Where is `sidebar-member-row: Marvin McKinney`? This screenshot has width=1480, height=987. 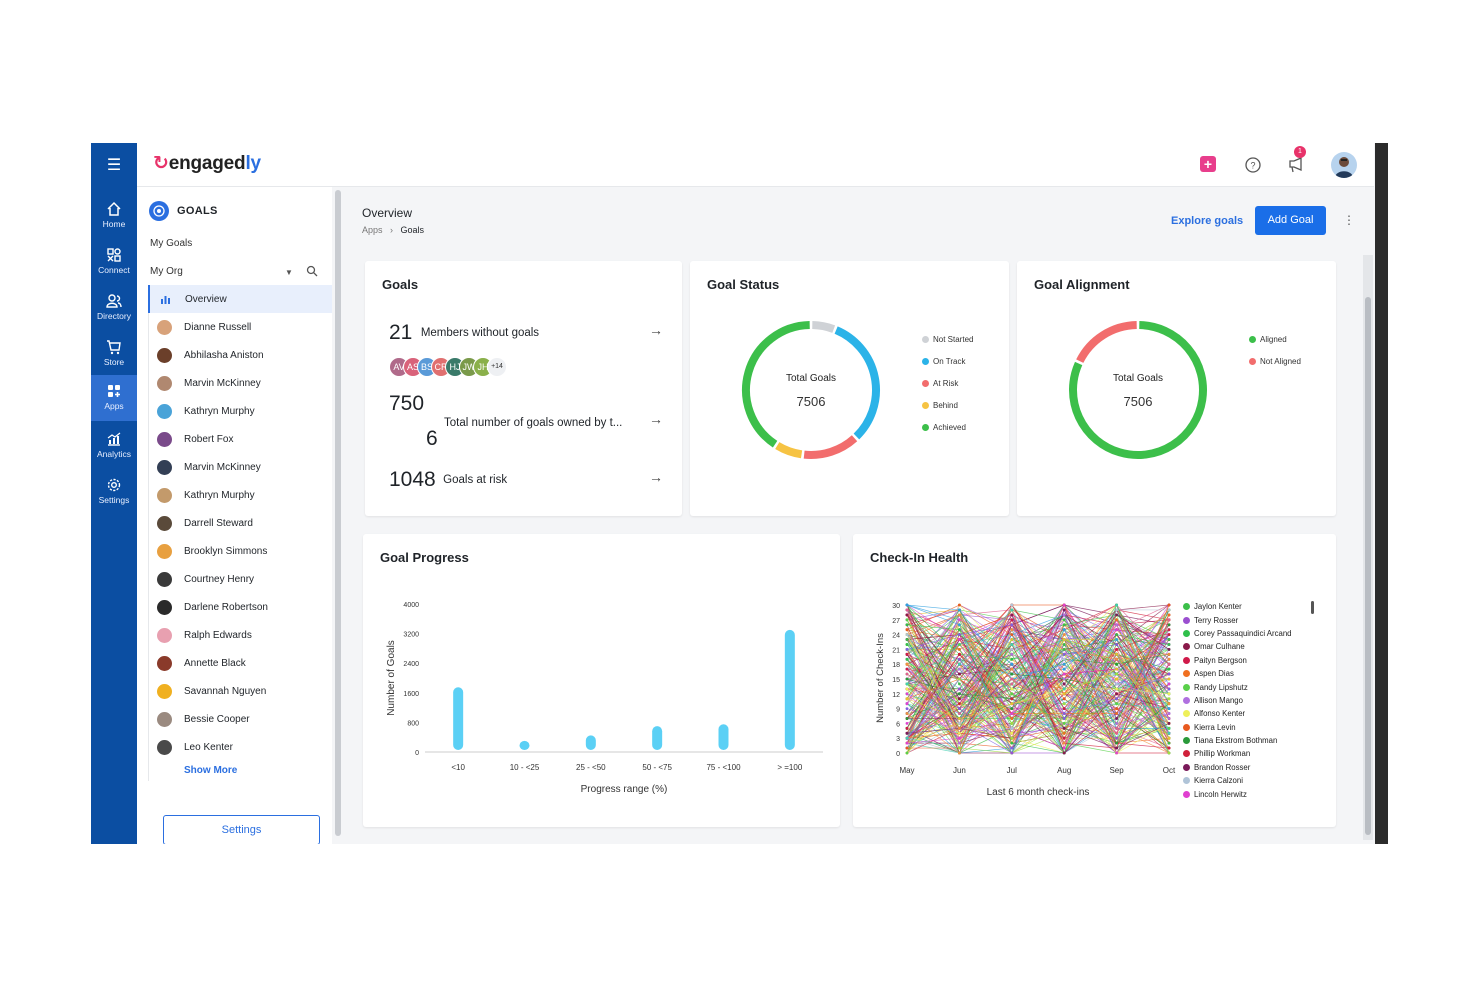
sidebar-member-row: Marvin McKinney is located at coordinates (240, 467).